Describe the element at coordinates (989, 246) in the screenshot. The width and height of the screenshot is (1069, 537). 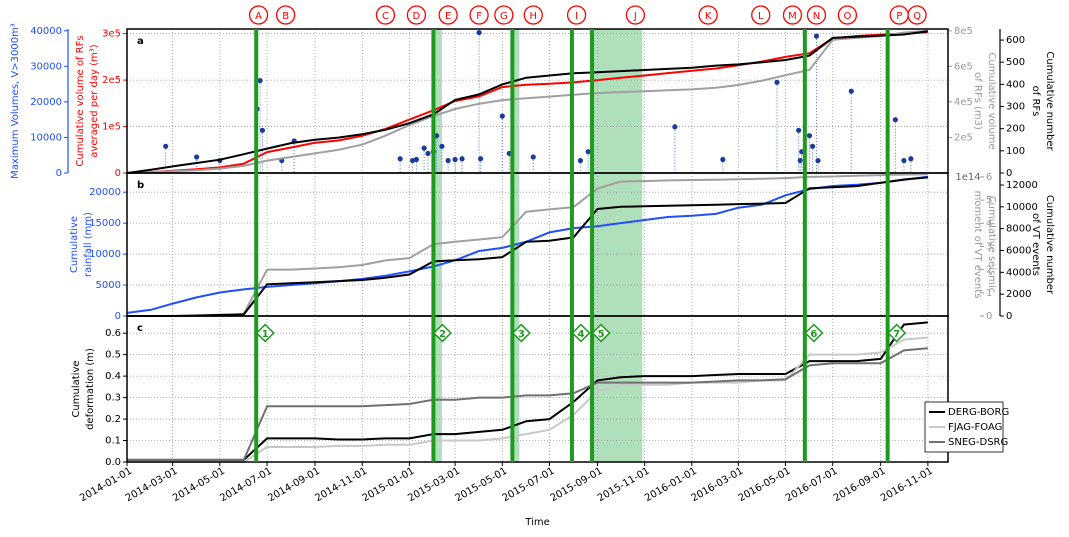
I see `y-tick-label: 3` at that location.